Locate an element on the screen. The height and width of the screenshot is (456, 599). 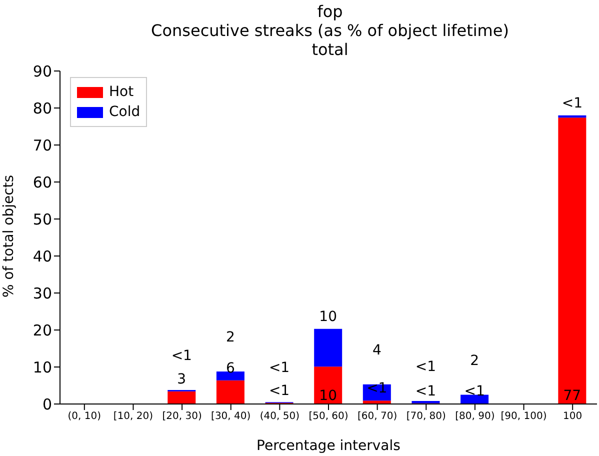
x-tick-label: [60, 70) is located at coordinates (378, 416).